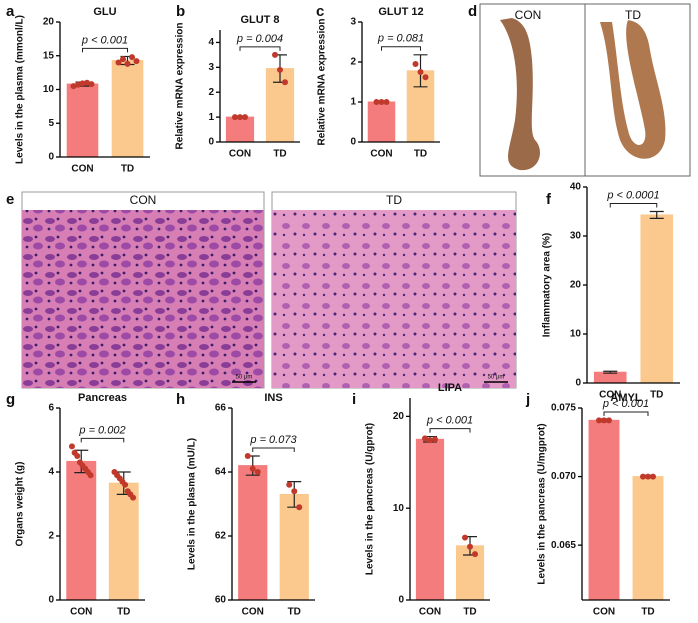  What do you see at coordinates (10, 11) in the screenshot?
I see `panel-label: a` at bounding box center [10, 11].